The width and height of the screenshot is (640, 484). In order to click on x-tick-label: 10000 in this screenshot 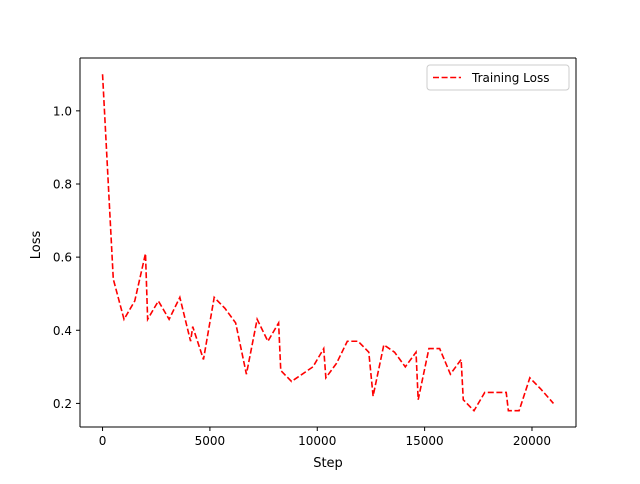, I will do `click(317, 441)`.